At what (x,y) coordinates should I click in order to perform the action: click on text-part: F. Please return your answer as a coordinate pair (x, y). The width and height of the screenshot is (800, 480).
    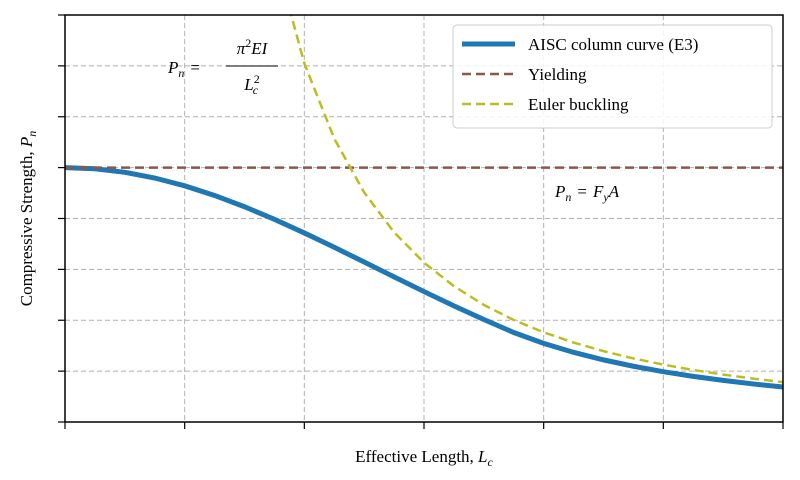
    Looking at the image, I should click on (598, 191).